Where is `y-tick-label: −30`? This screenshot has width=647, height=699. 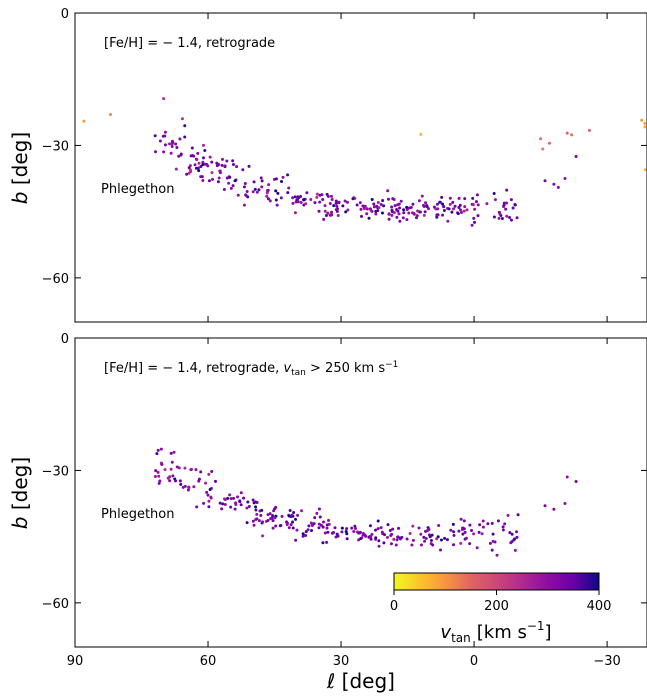 y-tick-label: −30 is located at coordinates (55, 146).